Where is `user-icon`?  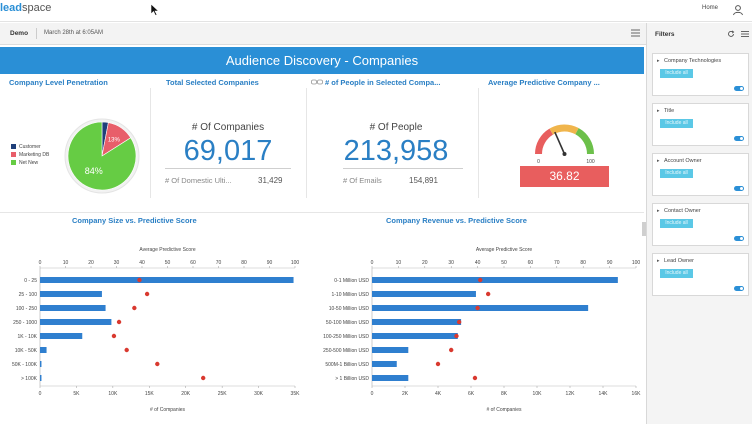
user-icon is located at coordinates (738, 10).